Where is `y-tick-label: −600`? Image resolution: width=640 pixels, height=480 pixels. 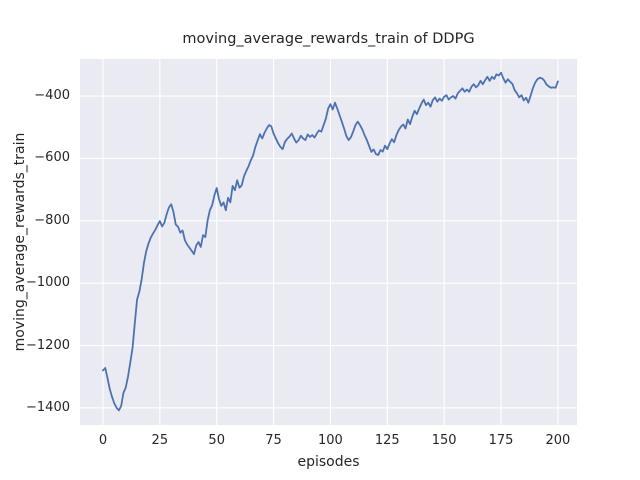
y-tick-label: −600 is located at coordinates (52, 158).